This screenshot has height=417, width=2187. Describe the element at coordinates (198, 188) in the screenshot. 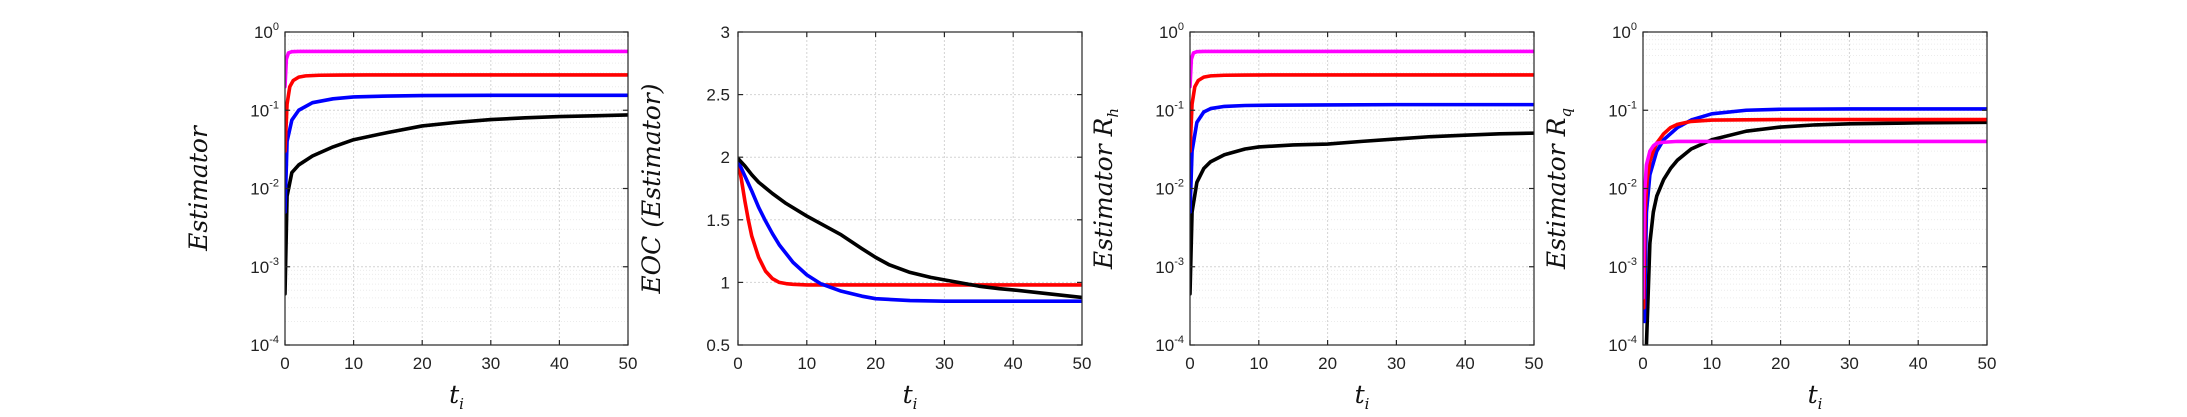

I see `y-axis-label: Estimator` at that location.